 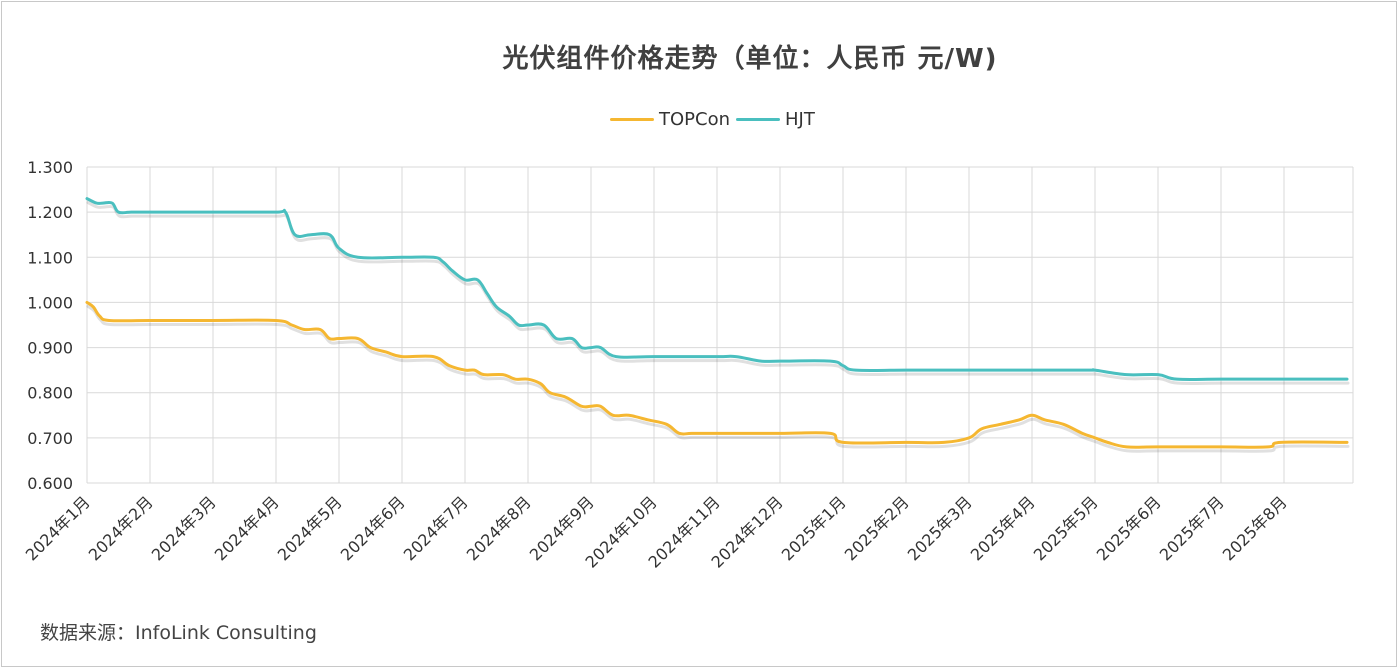 I want to click on x-tick-label: 2024年7月, so click(x=436, y=528).